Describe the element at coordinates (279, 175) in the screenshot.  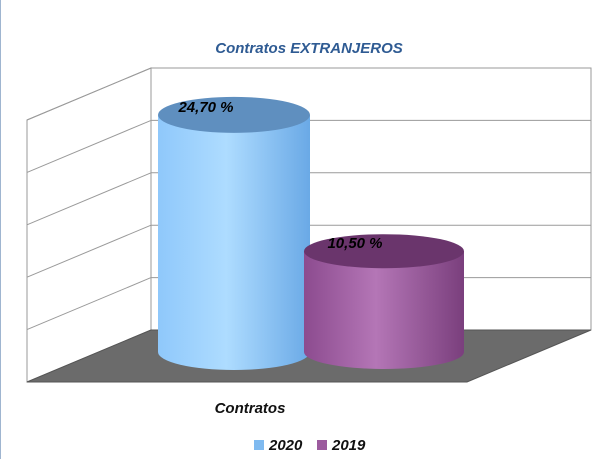
I see `data-labels: 24,70 % 10,50 %` at that location.